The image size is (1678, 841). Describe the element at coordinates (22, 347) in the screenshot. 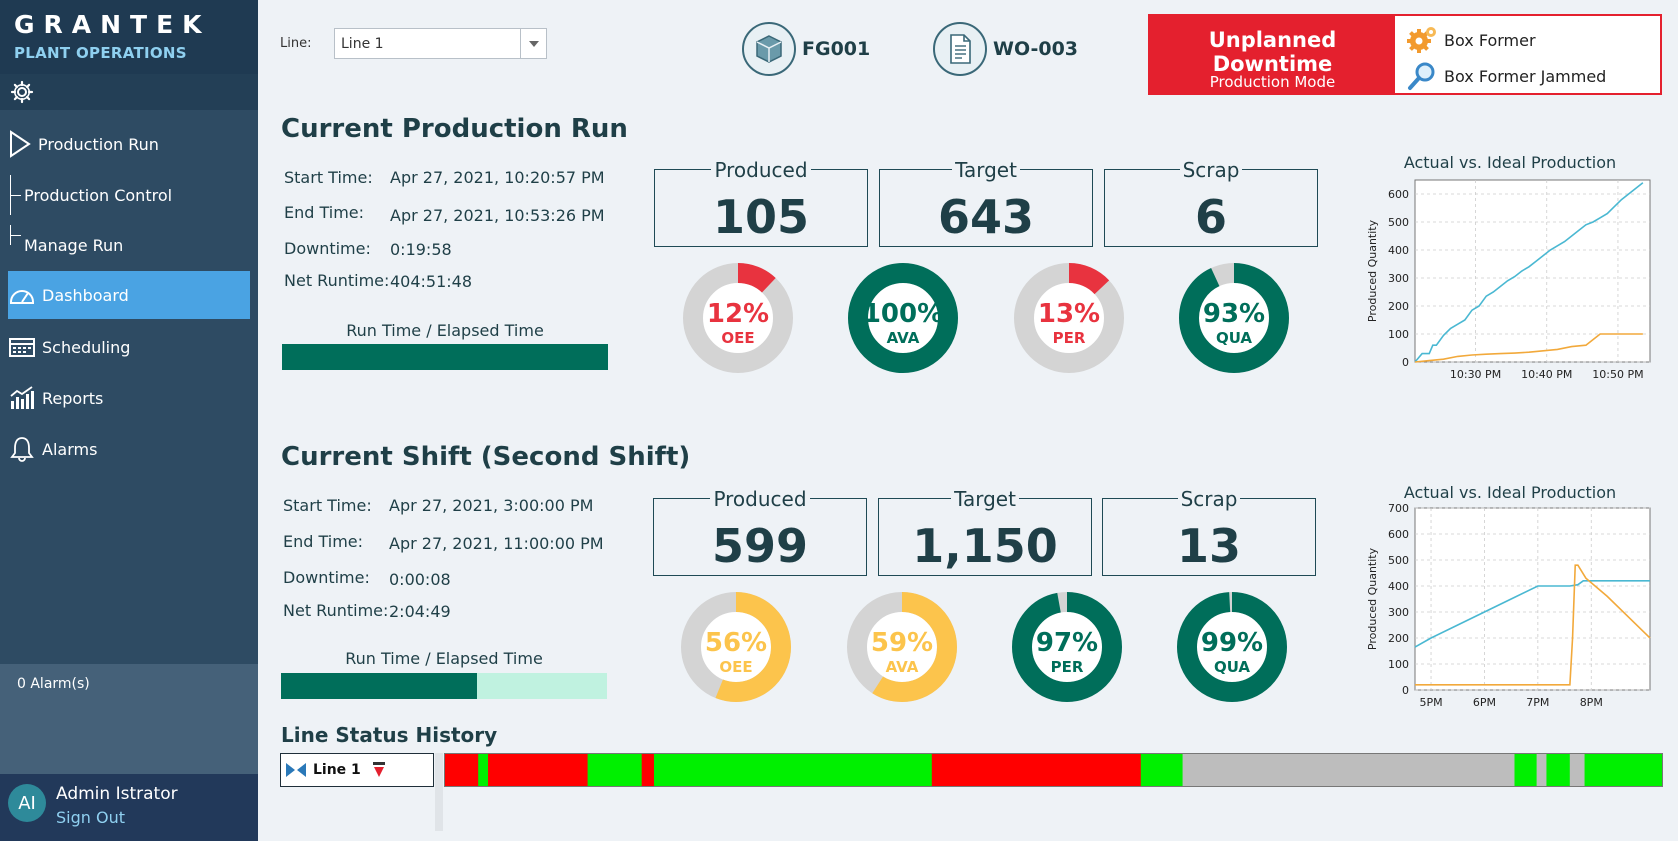

I see `calendar-icon` at that location.